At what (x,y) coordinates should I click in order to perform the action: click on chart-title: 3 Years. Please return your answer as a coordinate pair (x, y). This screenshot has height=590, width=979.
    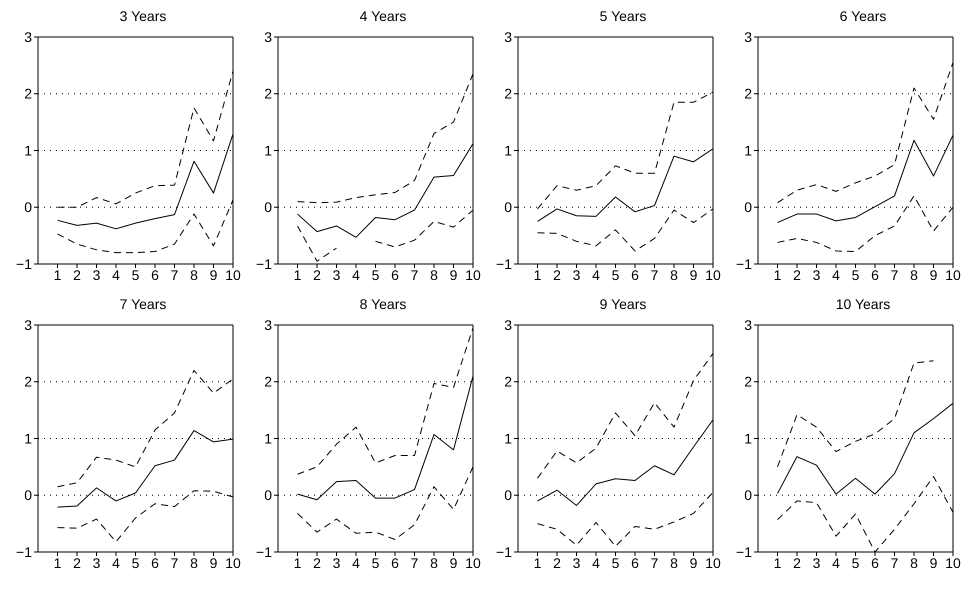
    Looking at the image, I should click on (143, 17).